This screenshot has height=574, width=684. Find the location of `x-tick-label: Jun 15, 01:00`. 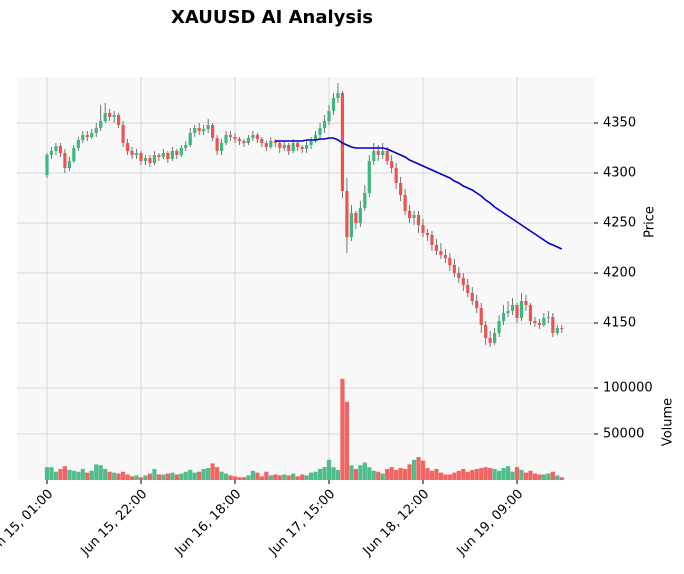

x-tick-label: Jun 15, 01:00 is located at coordinates (28, 523).